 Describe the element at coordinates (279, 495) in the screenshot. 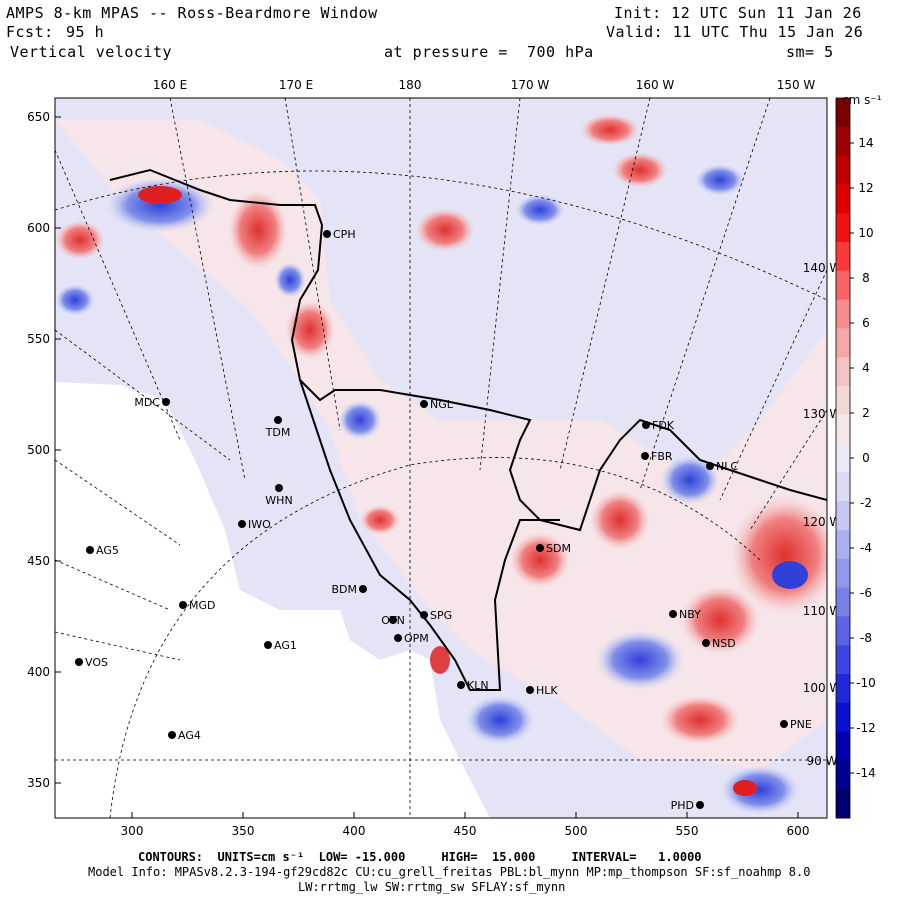

I see `station-whn: WHN` at that location.